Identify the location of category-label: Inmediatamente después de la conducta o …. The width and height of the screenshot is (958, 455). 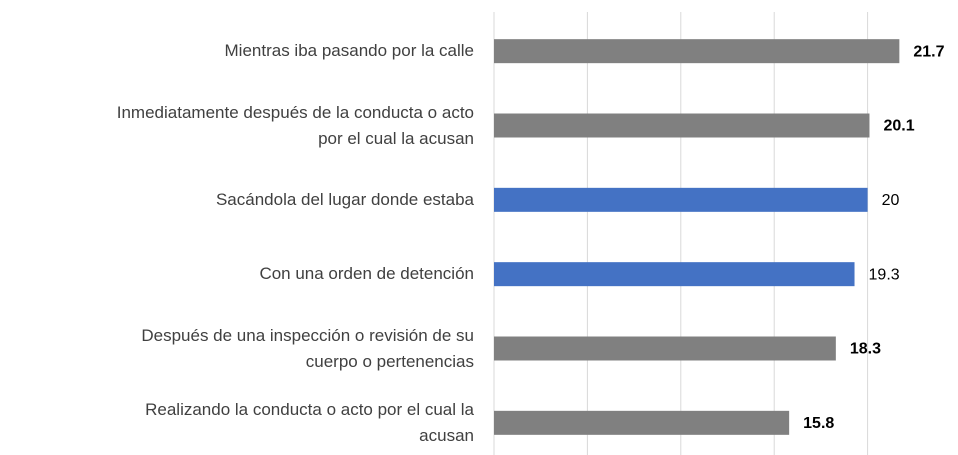
(295, 125).